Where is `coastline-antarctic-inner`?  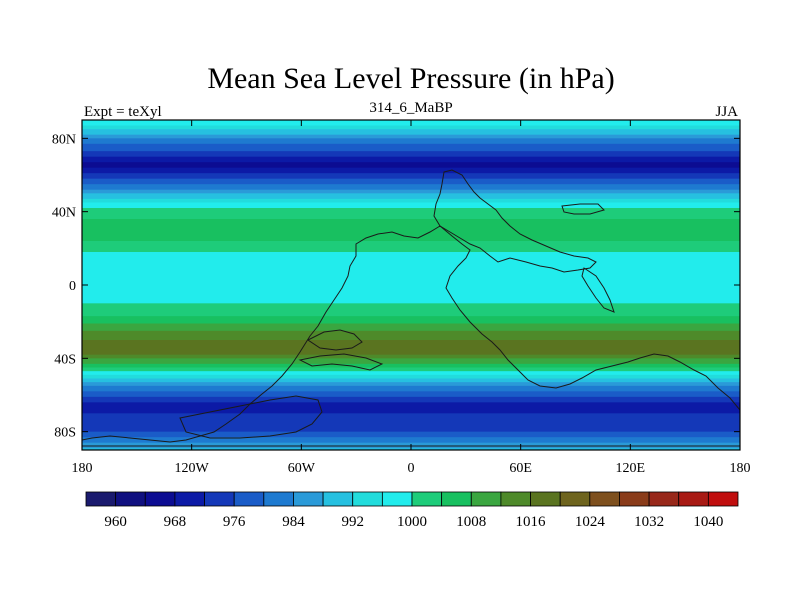 coastline-antarctic-inner is located at coordinates (251, 417).